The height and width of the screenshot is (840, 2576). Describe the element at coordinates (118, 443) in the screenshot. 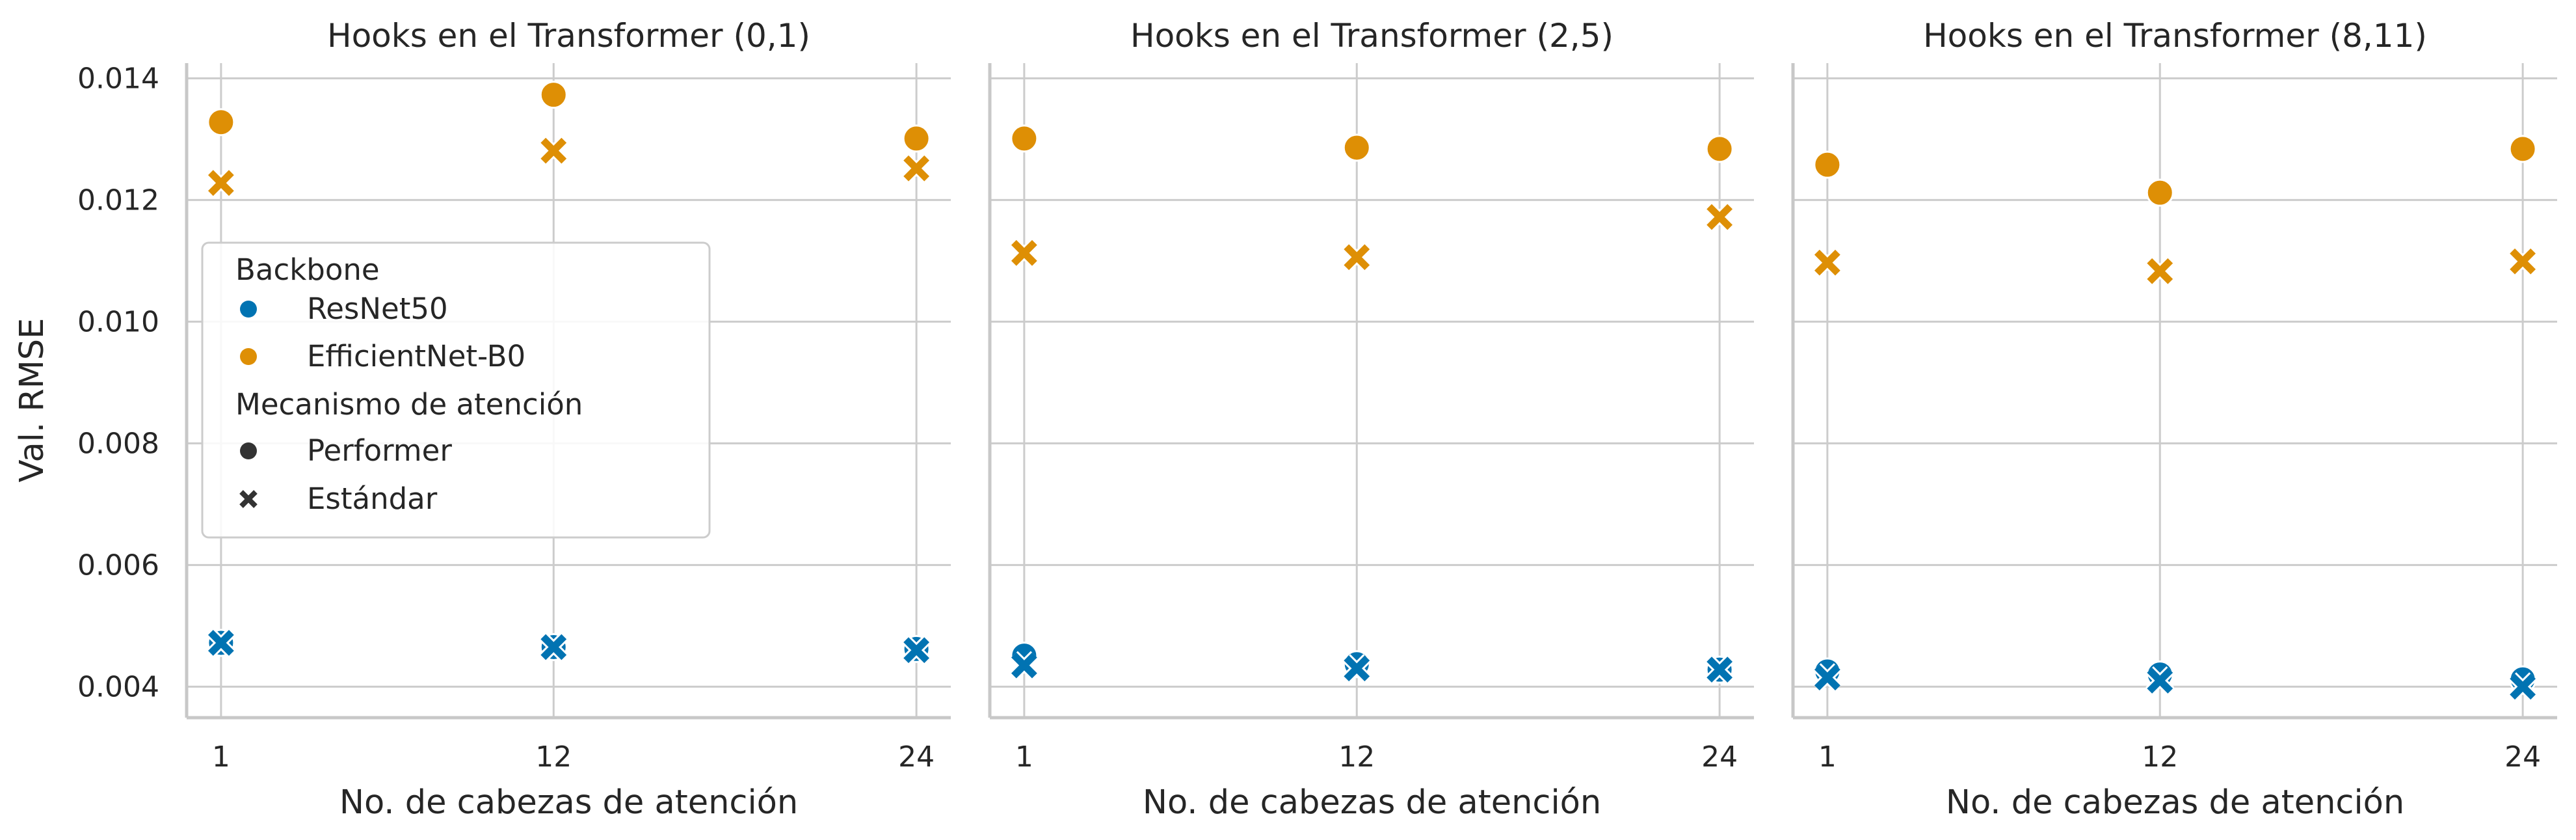

I see `y-tick-label: 0.008` at that location.